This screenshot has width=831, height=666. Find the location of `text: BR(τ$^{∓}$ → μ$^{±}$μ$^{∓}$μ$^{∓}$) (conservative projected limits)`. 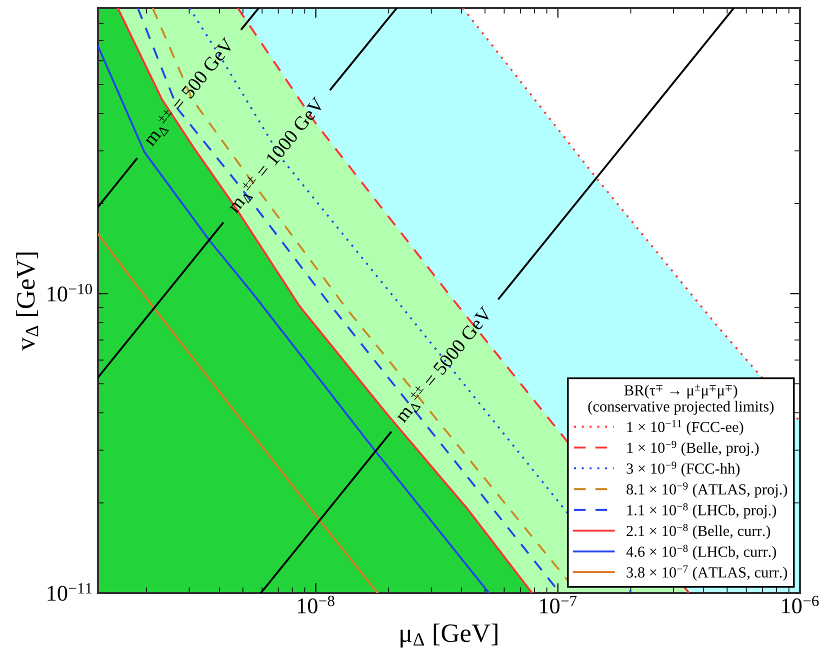

text: BR(τ$^{∓}$ → μ$^{±}$μ$^{∓}$μ$^{∓}$) (conservative projected limits) is located at coordinates (681, 399).